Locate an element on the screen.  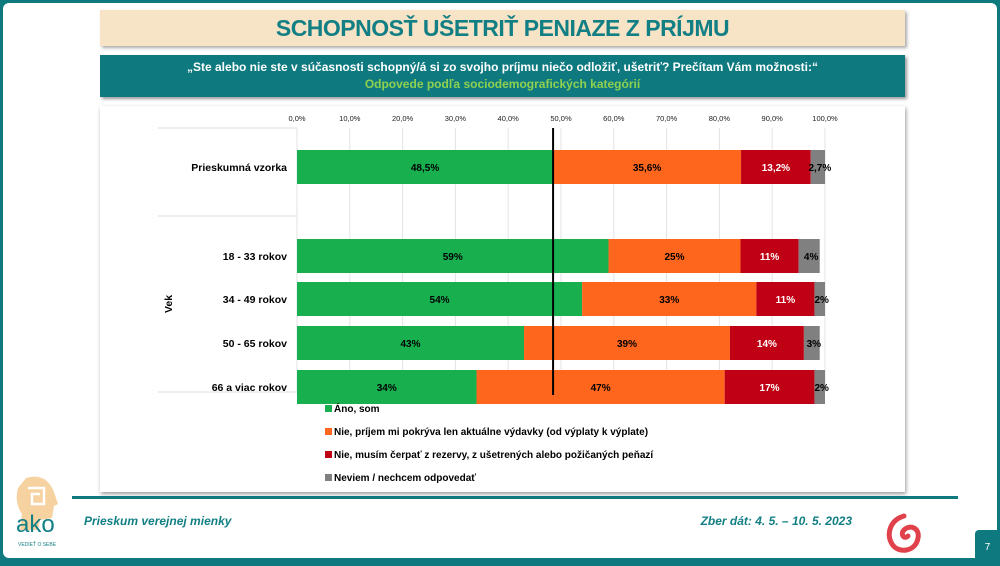
data-label: 14% is located at coordinates (767, 344).